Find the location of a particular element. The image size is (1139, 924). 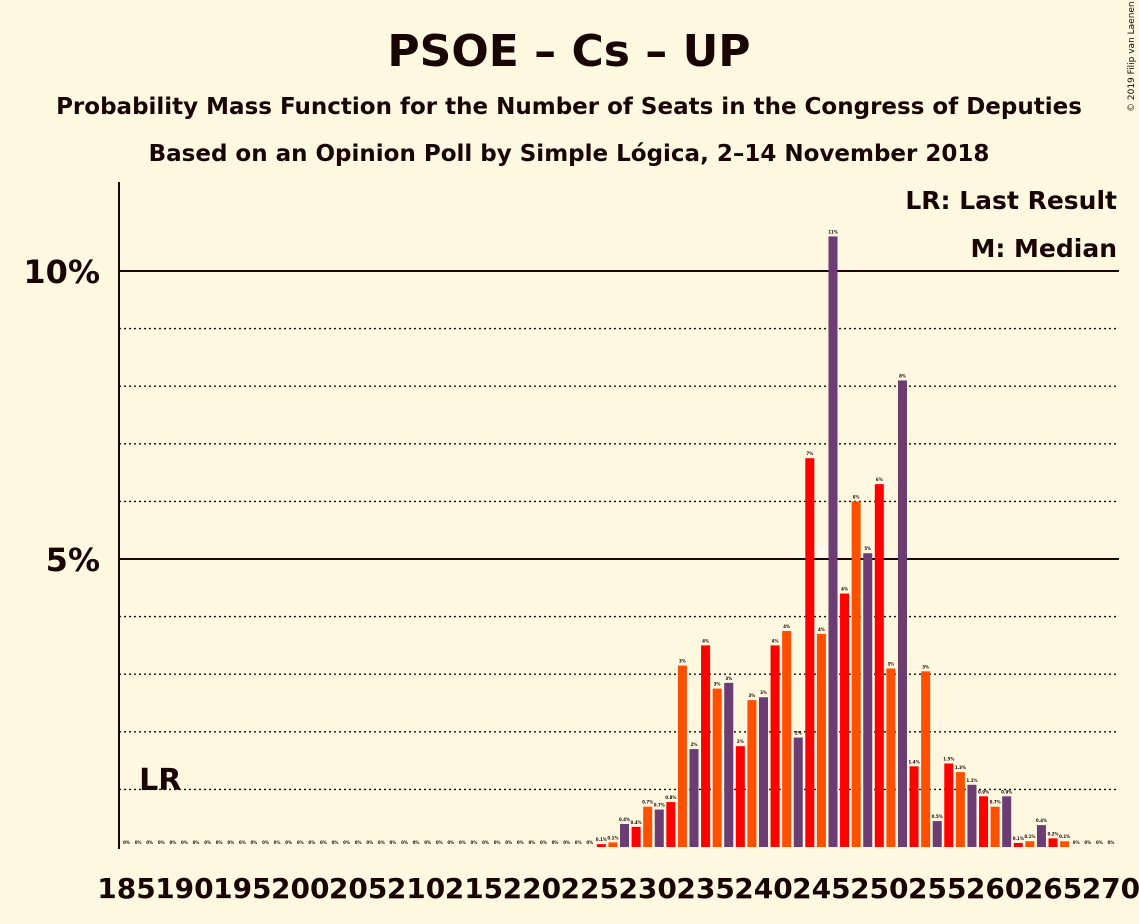

legend-median: M: Median is located at coordinates (1043, 248).